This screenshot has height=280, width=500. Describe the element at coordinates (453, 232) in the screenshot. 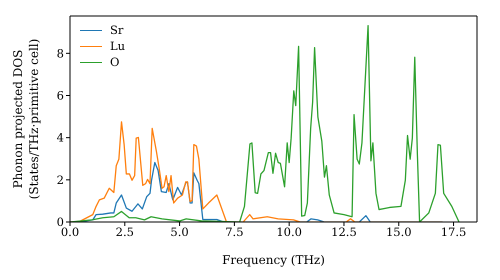

I see `x-tick-label: 17.5` at that location.